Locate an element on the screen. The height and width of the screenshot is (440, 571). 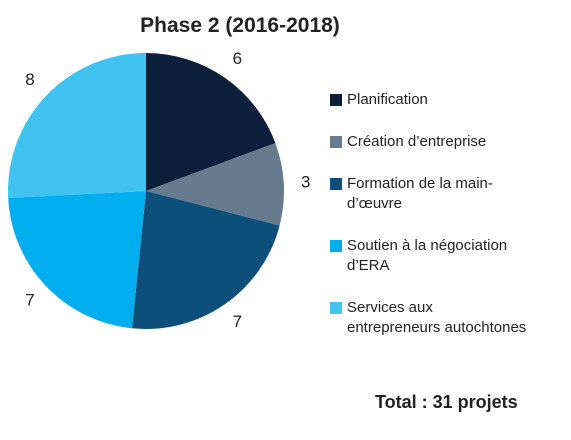
chart-title: Phase 2 (2016-2018) is located at coordinates (240, 25).